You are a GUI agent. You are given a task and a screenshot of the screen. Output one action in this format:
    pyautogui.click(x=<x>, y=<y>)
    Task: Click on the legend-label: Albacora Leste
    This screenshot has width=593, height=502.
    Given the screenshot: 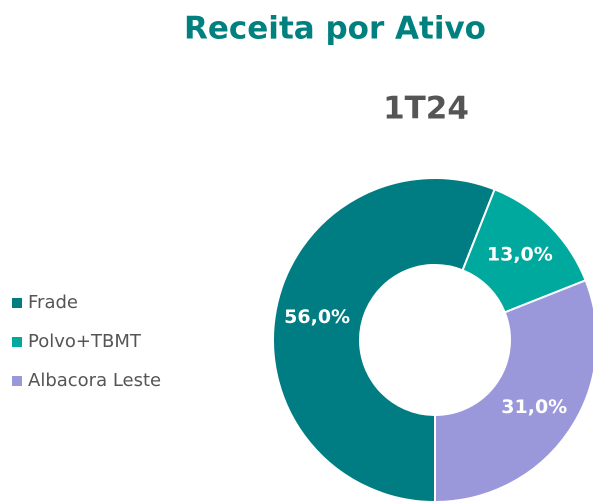 What is the action you would take?
    pyautogui.click(x=94, y=380)
    